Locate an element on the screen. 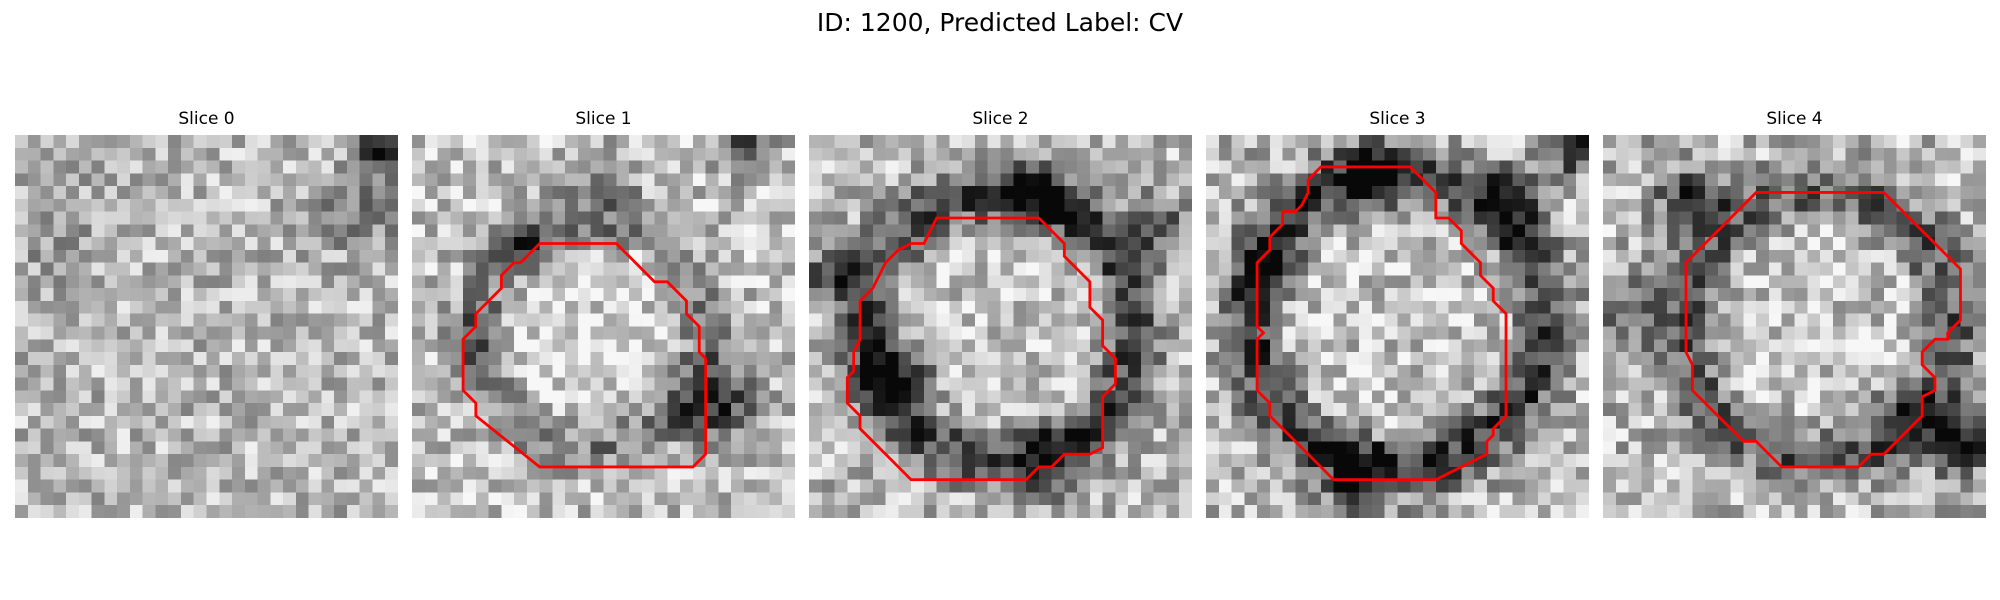 The height and width of the screenshot is (600, 2000). slice-title-0: Slice 0 is located at coordinates (206, 119).